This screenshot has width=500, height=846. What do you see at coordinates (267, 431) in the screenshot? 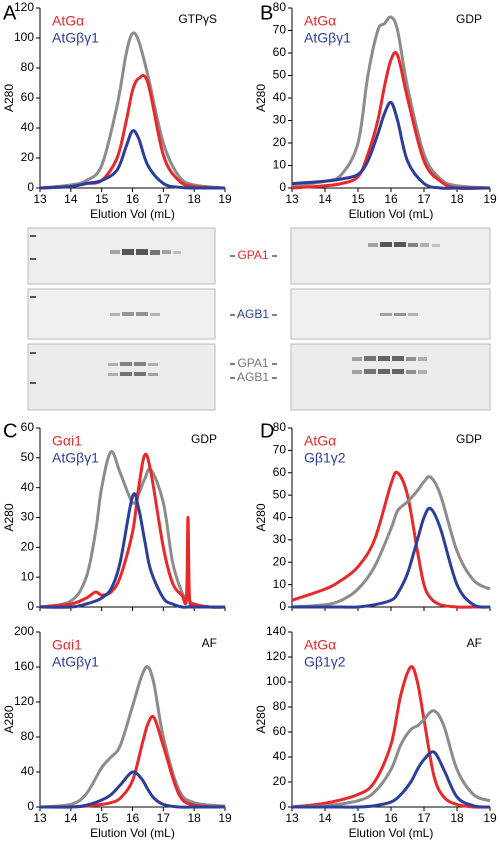
I see `panel-letter: D` at bounding box center [267, 431].